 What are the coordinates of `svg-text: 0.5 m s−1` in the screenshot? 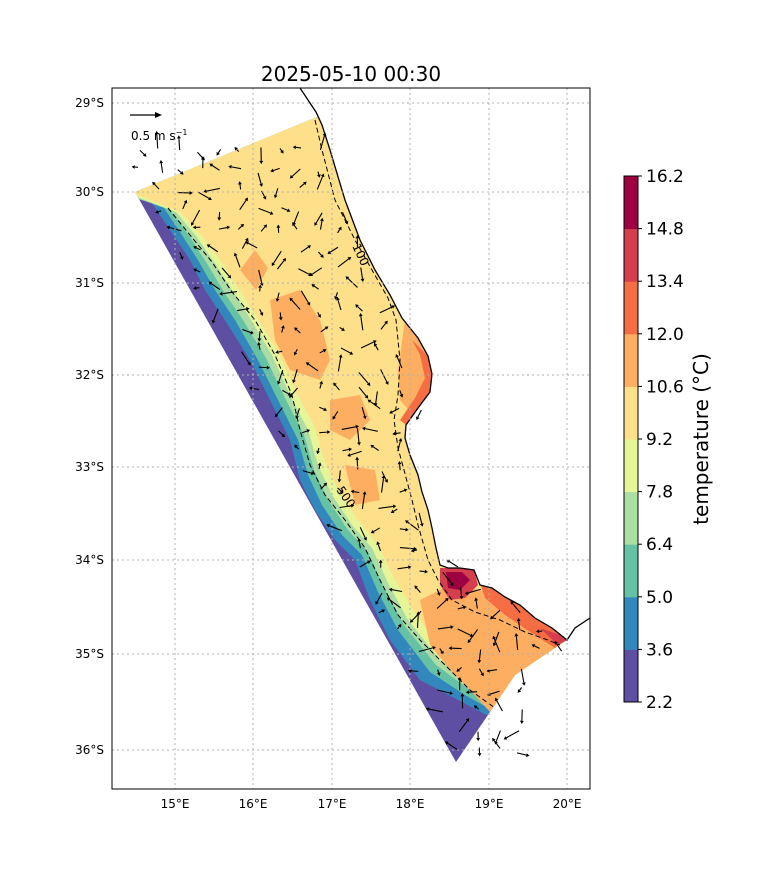 It's located at (159, 135).